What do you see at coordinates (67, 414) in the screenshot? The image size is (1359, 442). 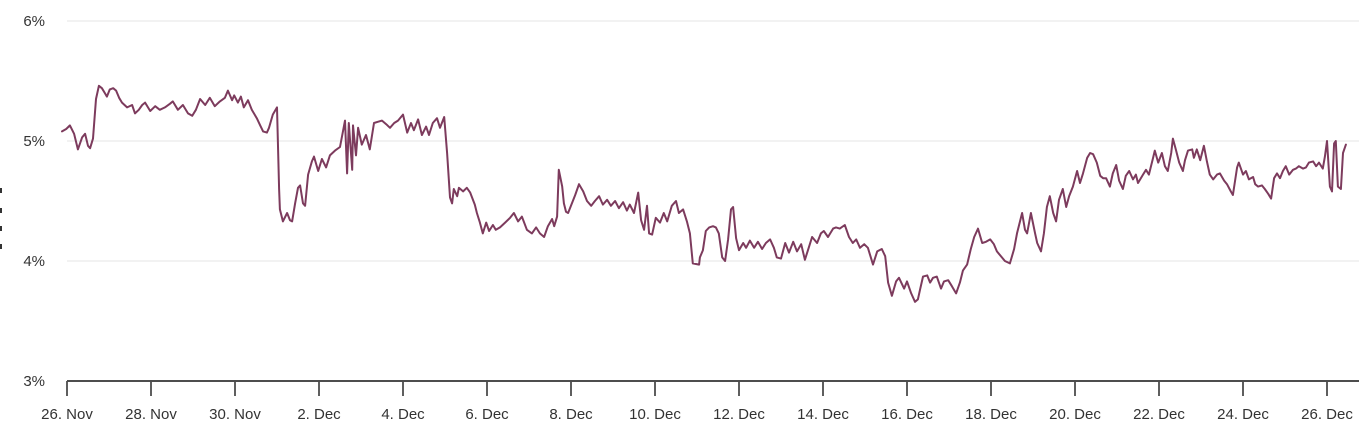 I see `x-axis-tick-label: 26. Nov` at bounding box center [67, 414].